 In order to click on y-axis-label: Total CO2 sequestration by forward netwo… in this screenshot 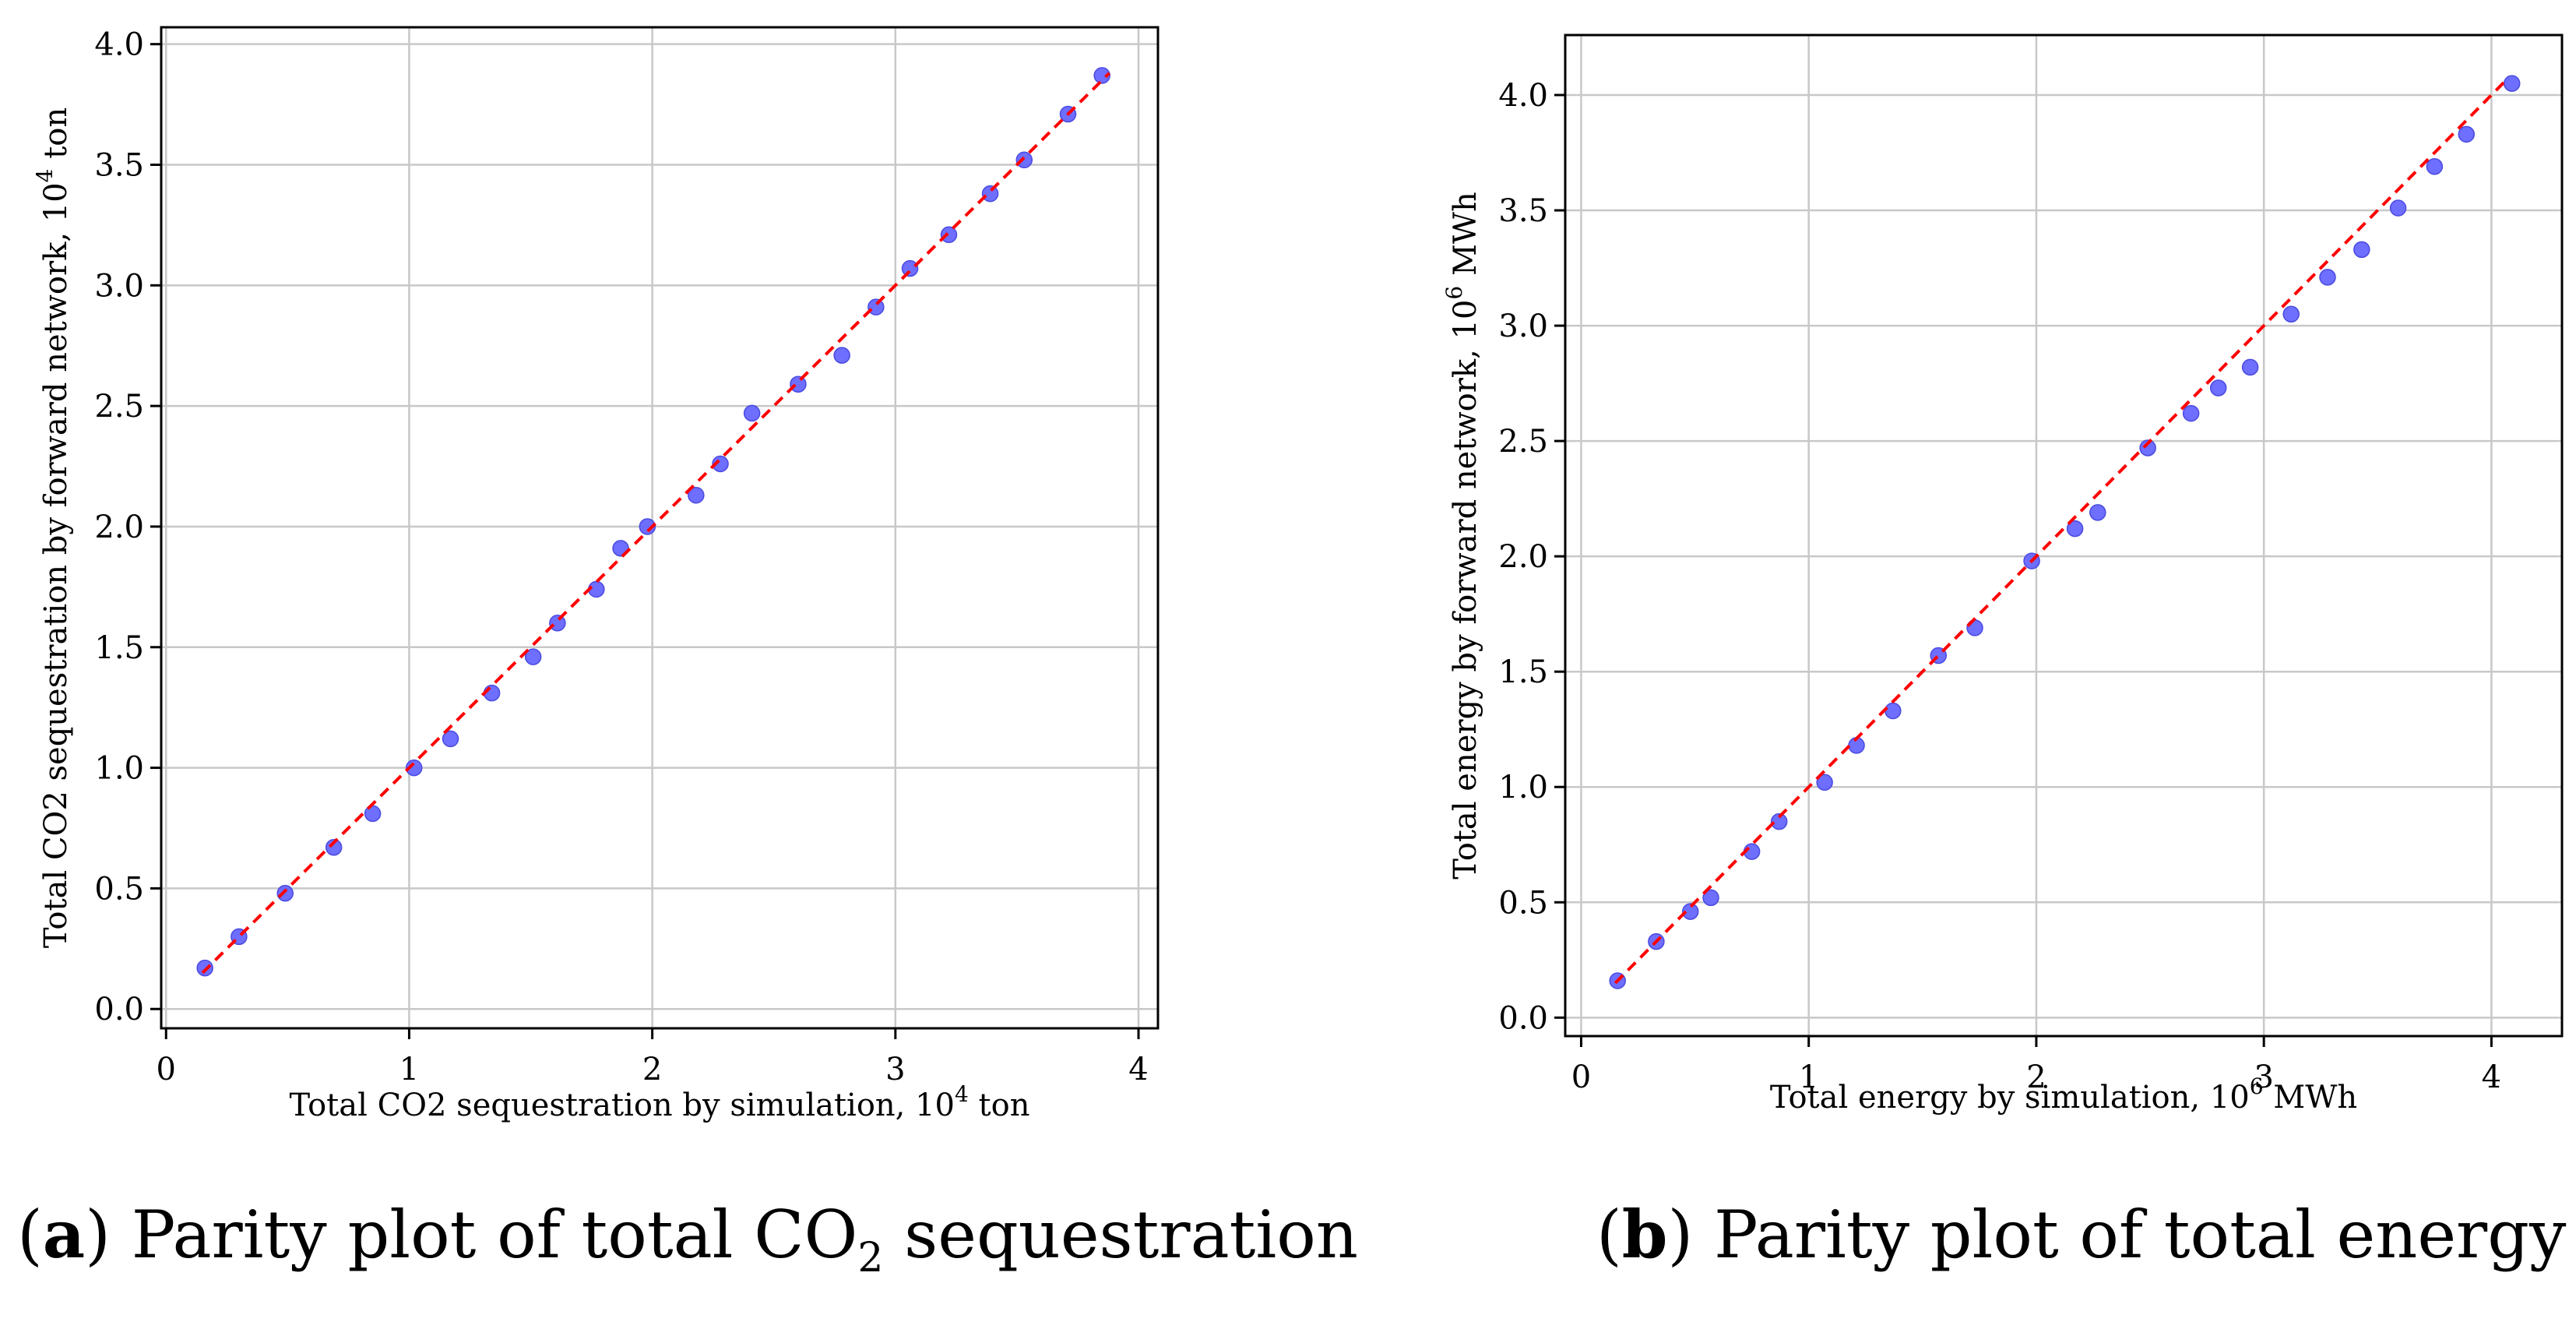, I will do `click(53, 528)`.